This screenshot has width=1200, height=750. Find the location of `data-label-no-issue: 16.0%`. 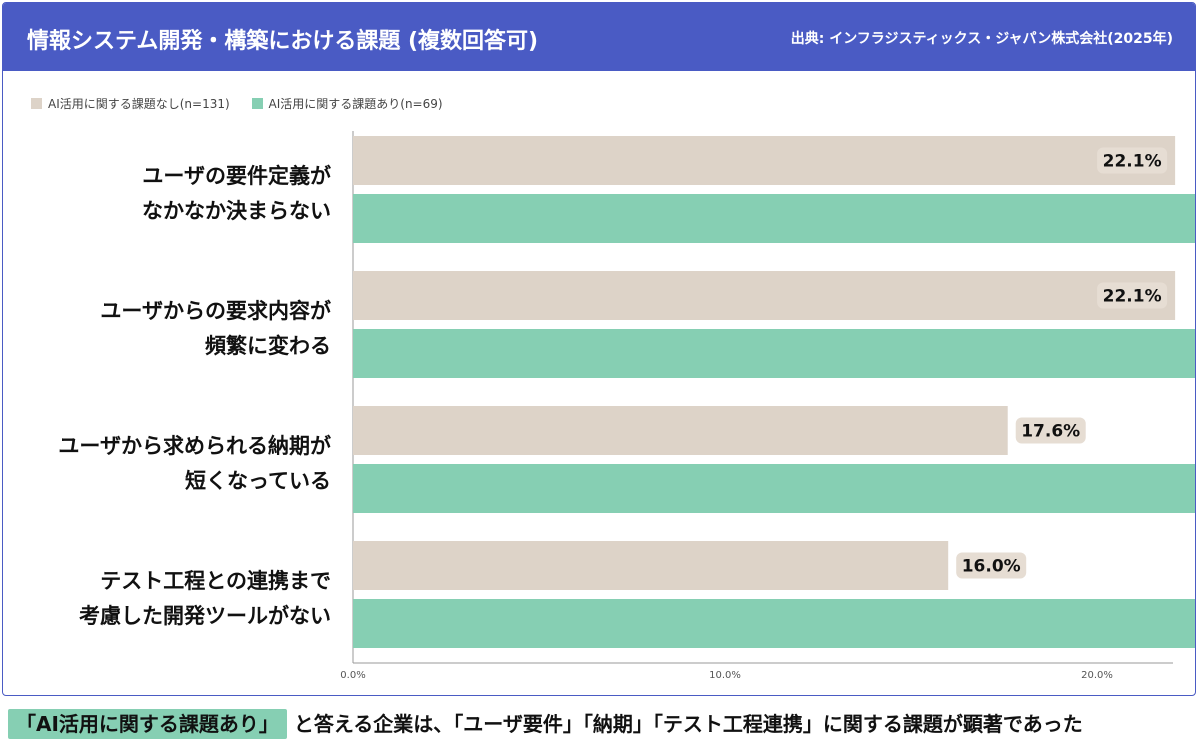

data-label-no-issue: 16.0% is located at coordinates (991, 567).